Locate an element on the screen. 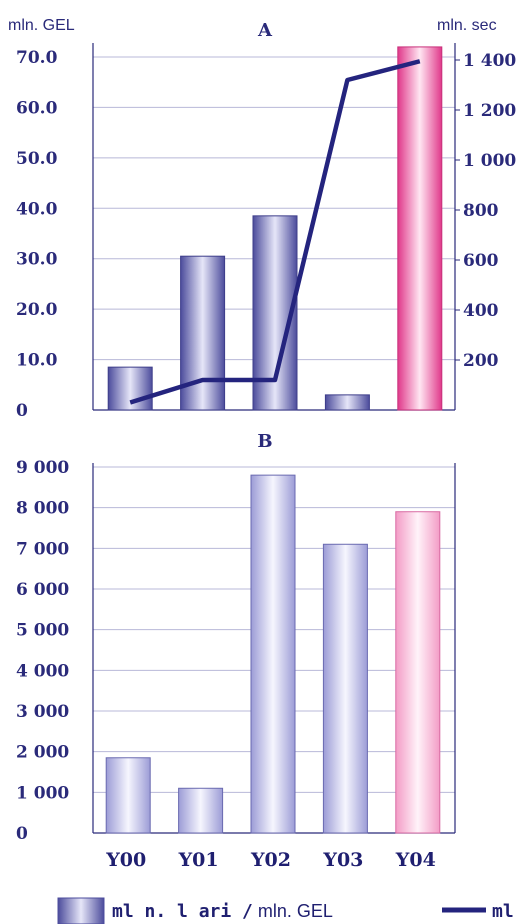  tick-label-left: 30.0 is located at coordinates (37, 260).